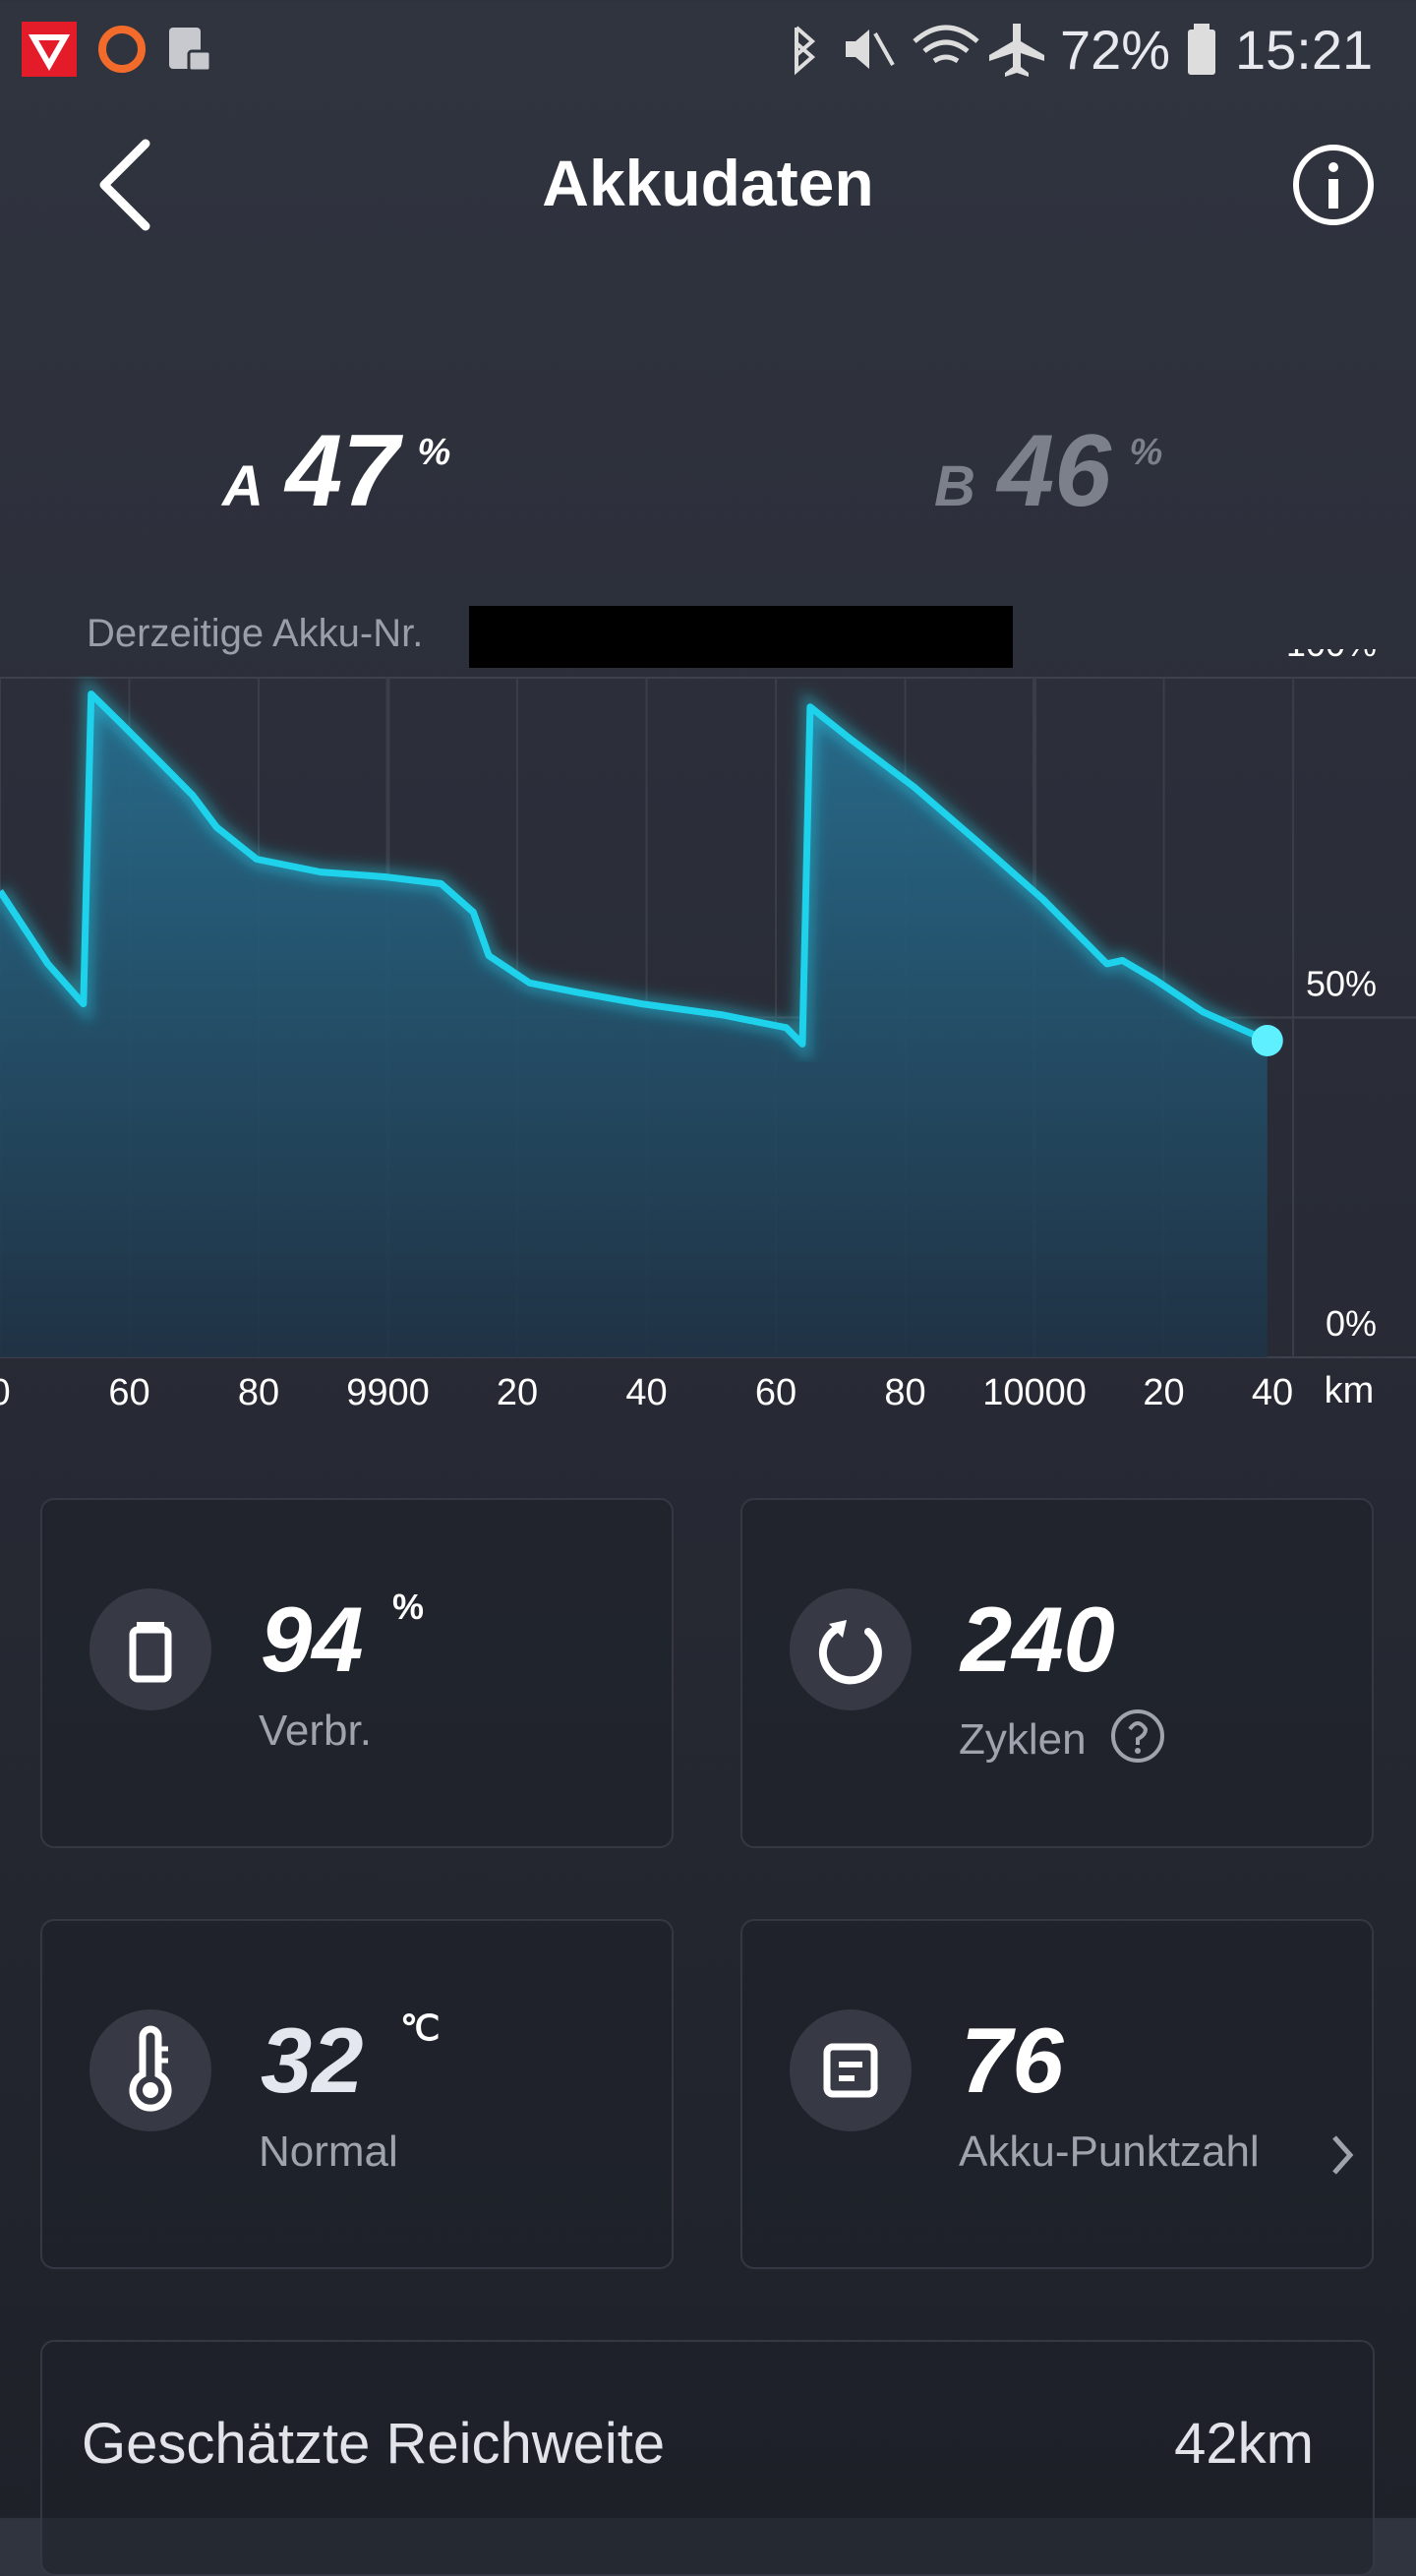  I want to click on page-title: Akkudaten, so click(708, 183).